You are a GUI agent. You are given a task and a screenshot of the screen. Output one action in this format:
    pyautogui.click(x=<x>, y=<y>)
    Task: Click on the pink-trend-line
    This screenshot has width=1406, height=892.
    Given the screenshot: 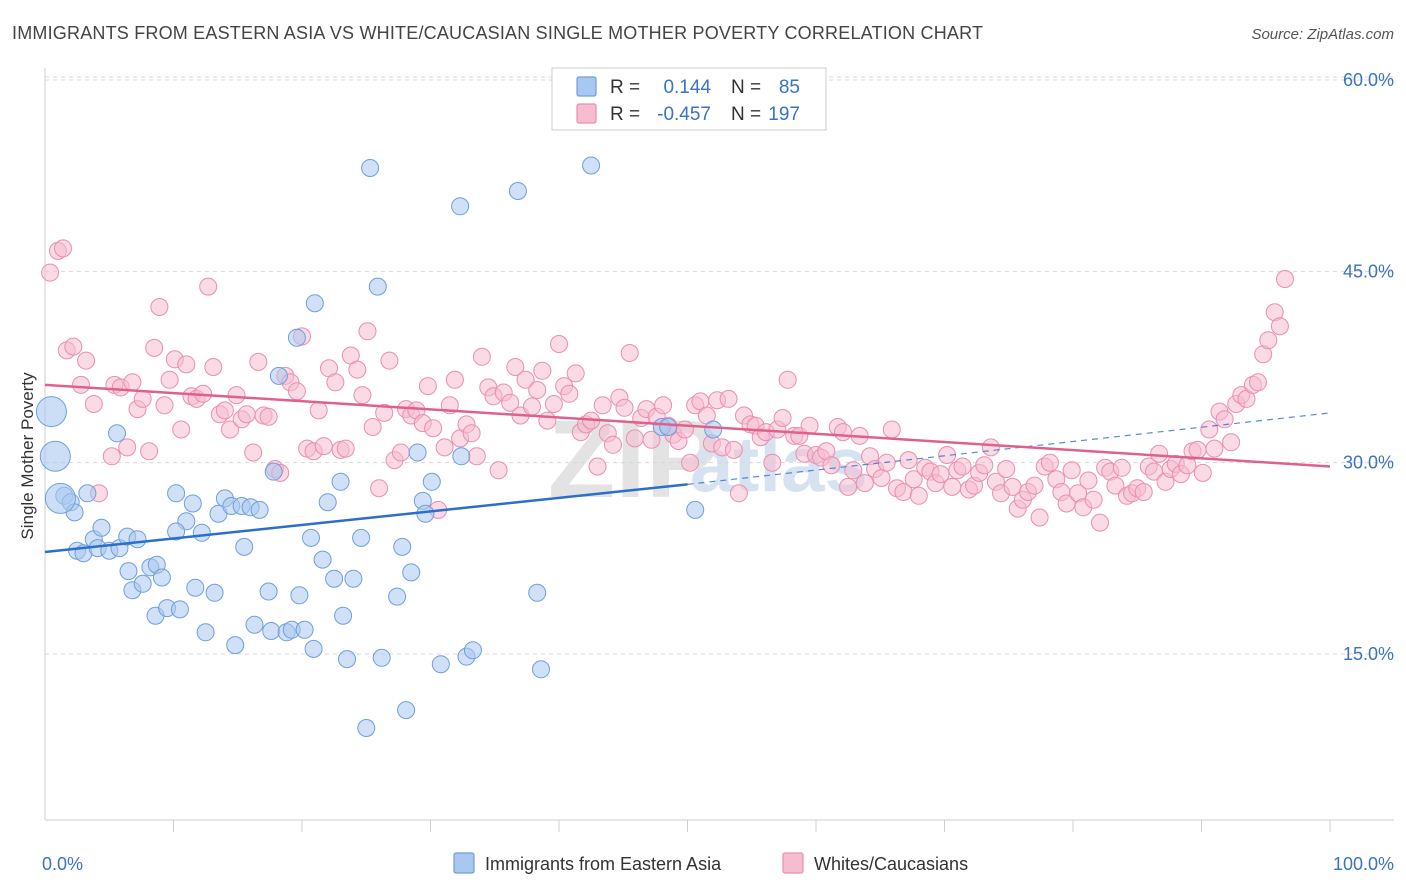 What is the action you would take?
    pyautogui.click(x=687, y=425)
    